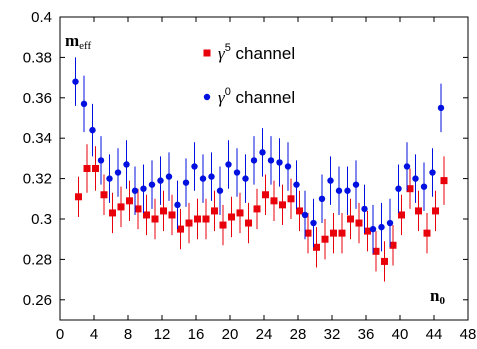 The height and width of the screenshot is (349, 477). I want to click on y-tick-label: 0.4, so click(41, 17).